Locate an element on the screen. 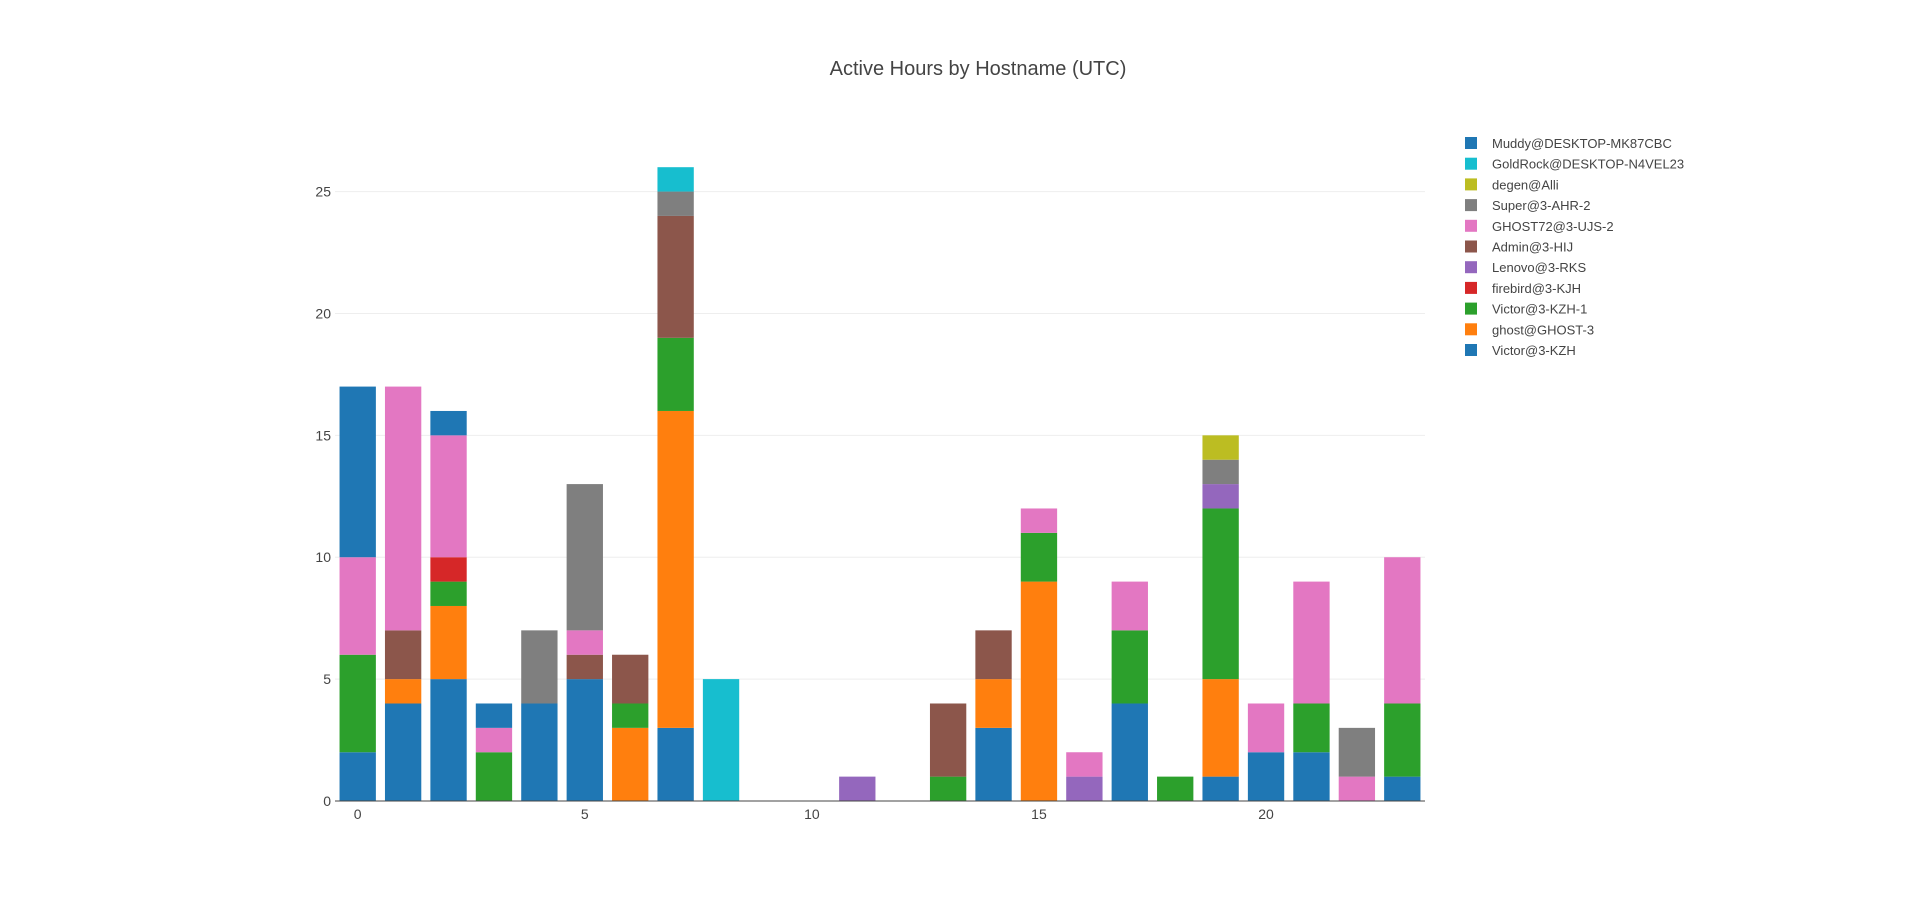 The height and width of the screenshot is (900, 1920). legend-item: GoldRock@DESKTOP-N4VEL23 is located at coordinates (1574, 164).